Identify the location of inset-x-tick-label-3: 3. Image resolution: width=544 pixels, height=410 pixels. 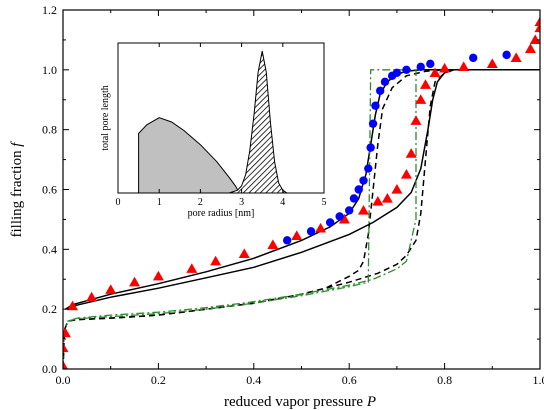
(241, 202).